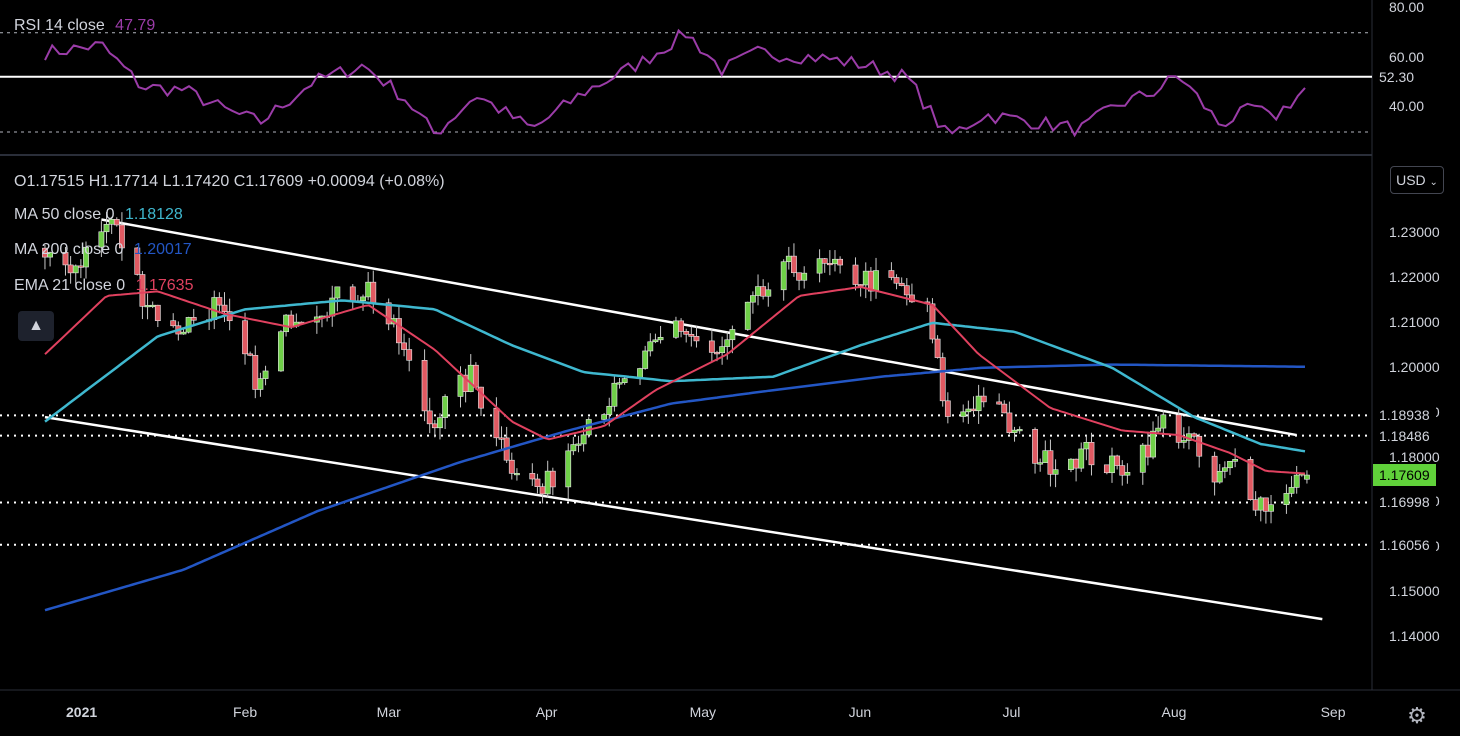  Describe the element at coordinates (1407, 7) in the screenshot. I see `rsi-tick-label: 80.00` at that location.